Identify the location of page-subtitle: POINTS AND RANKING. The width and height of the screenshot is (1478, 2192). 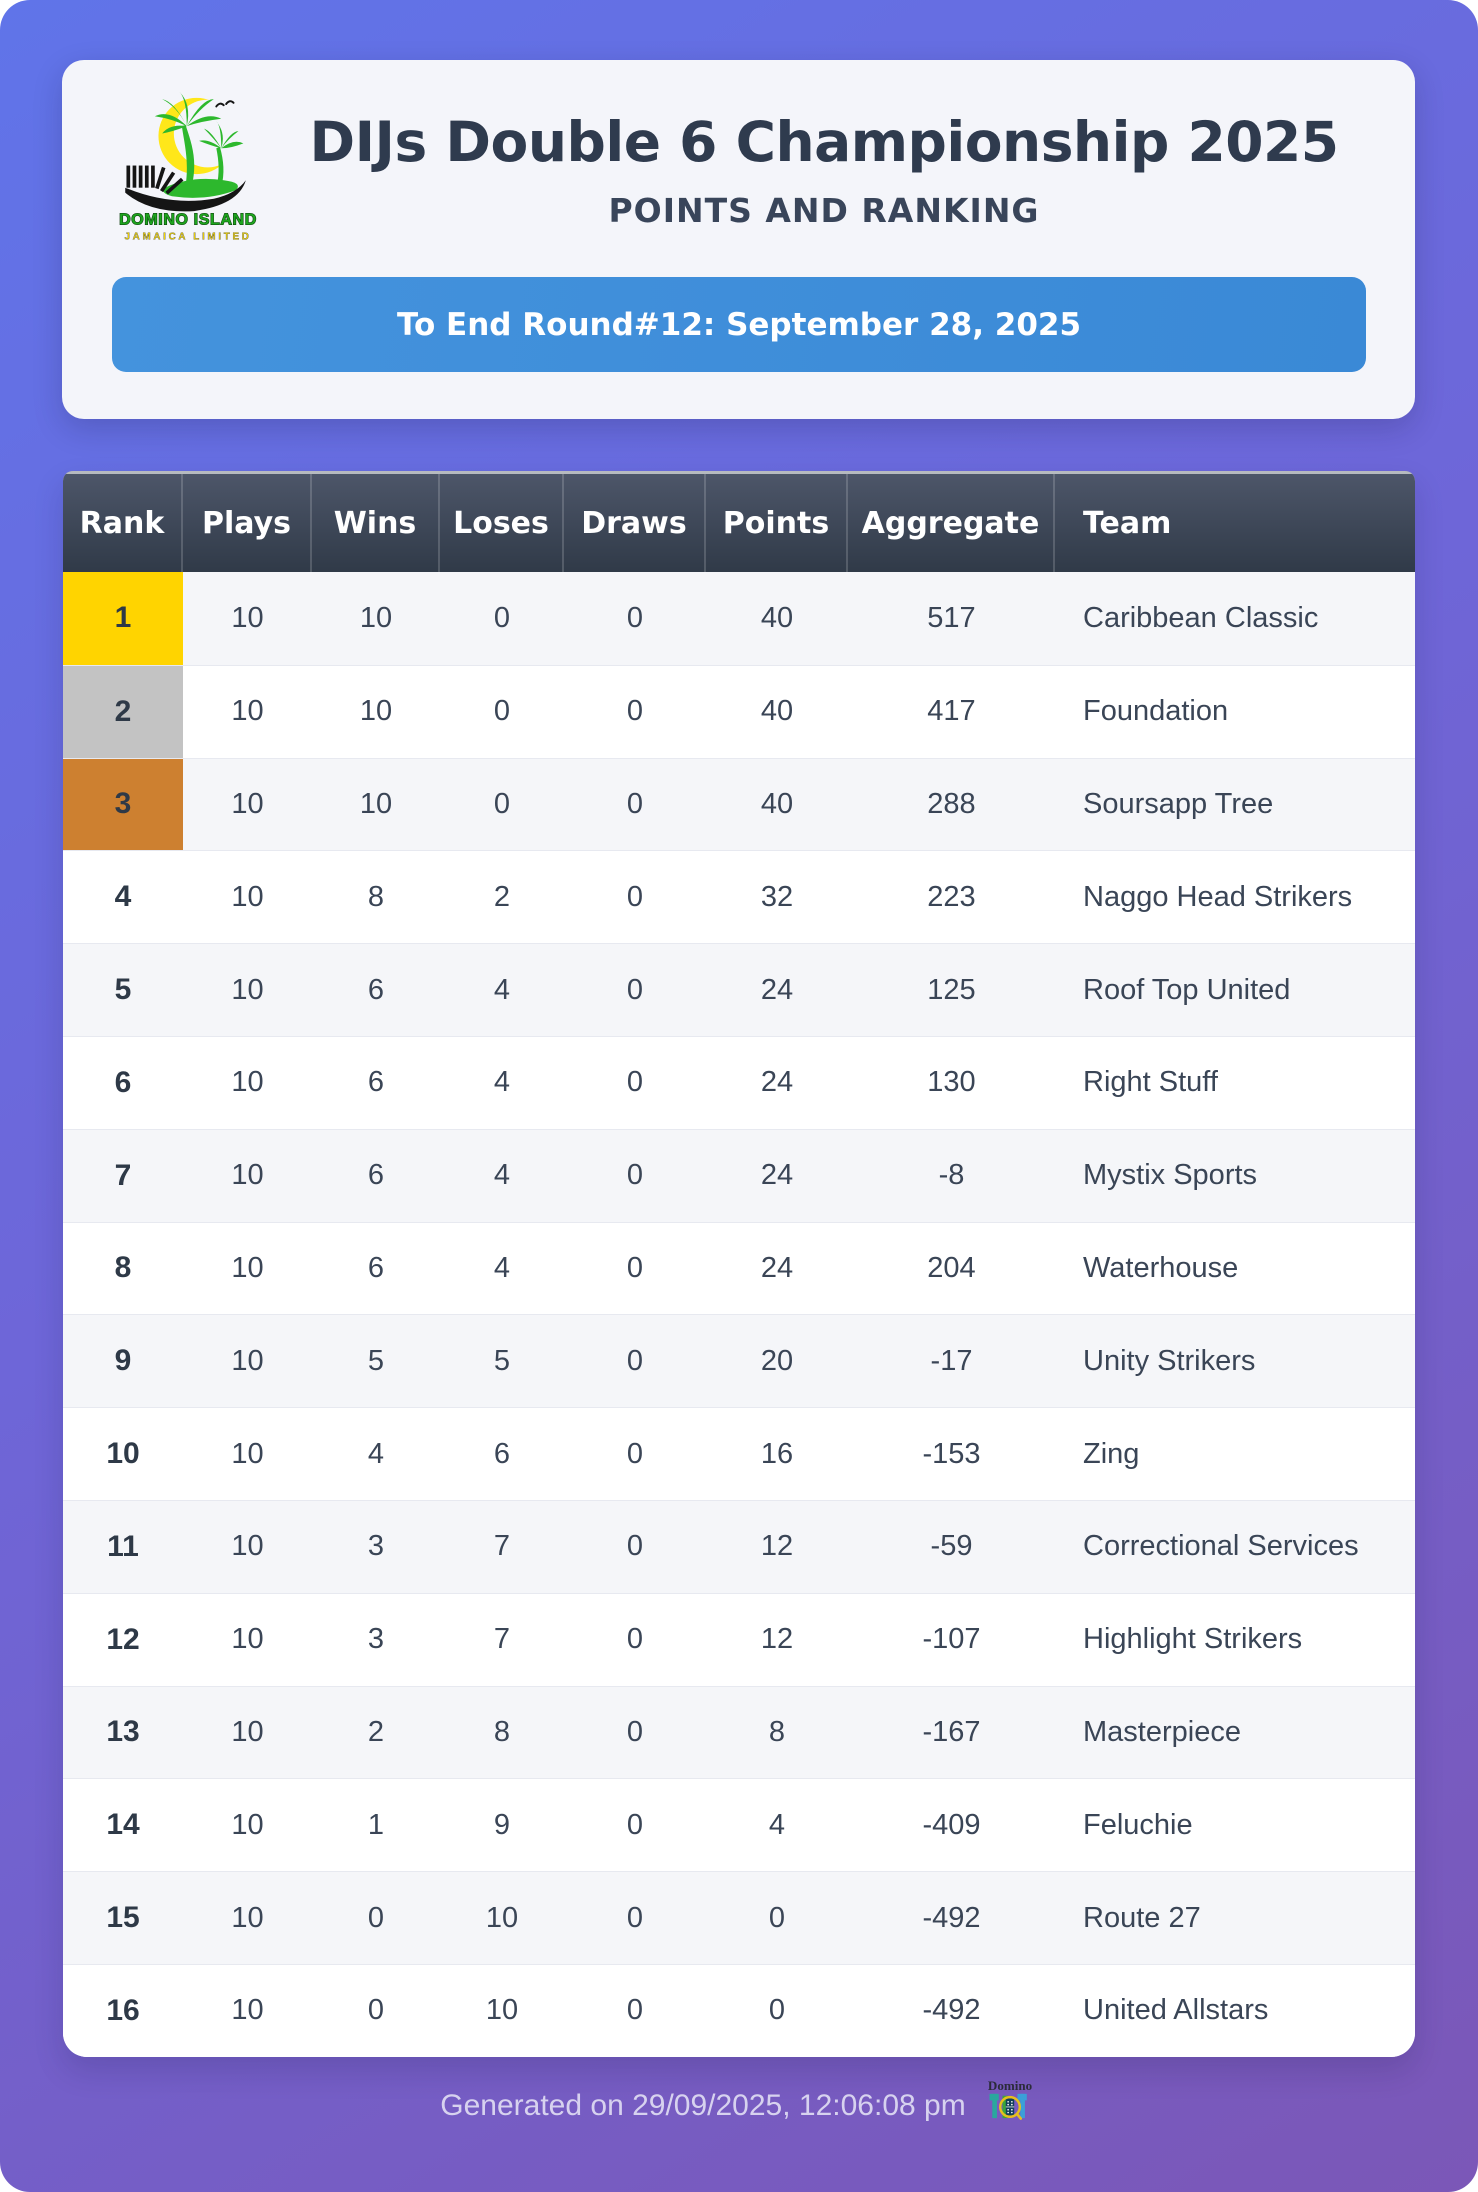
(824, 210).